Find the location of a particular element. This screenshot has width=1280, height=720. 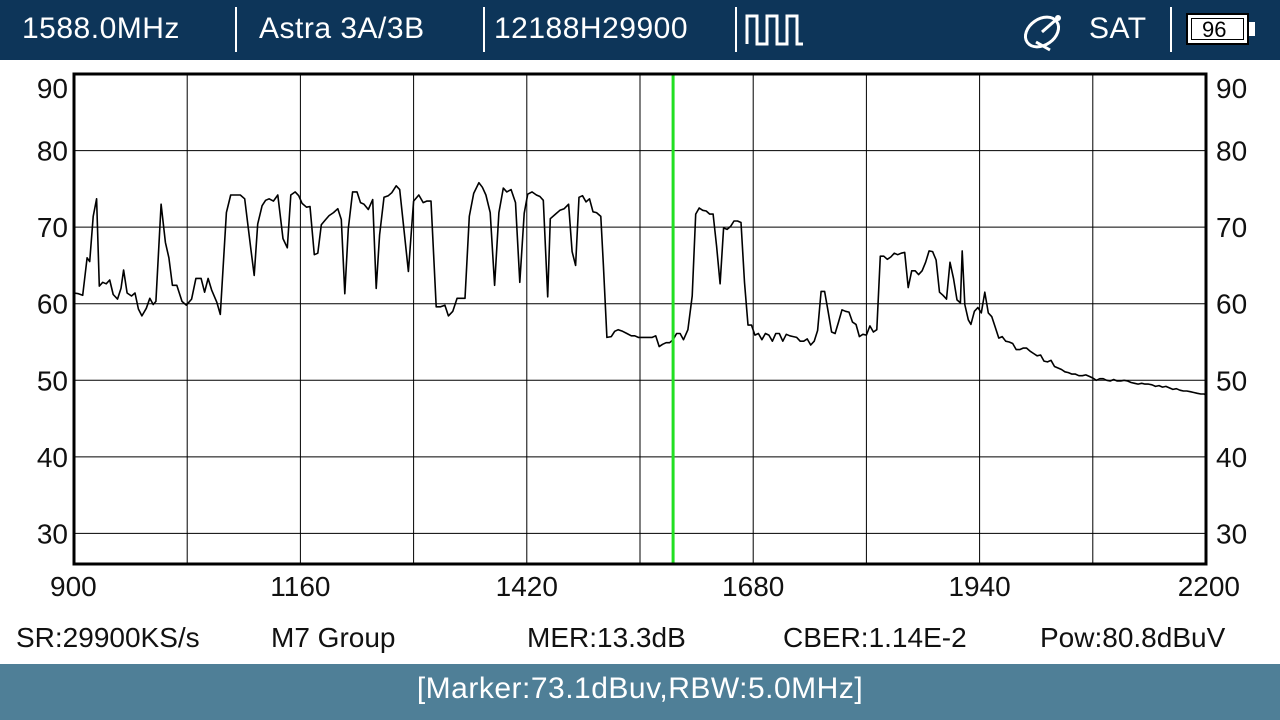

satellite-name: Astra 3A/3B is located at coordinates (342, 28).